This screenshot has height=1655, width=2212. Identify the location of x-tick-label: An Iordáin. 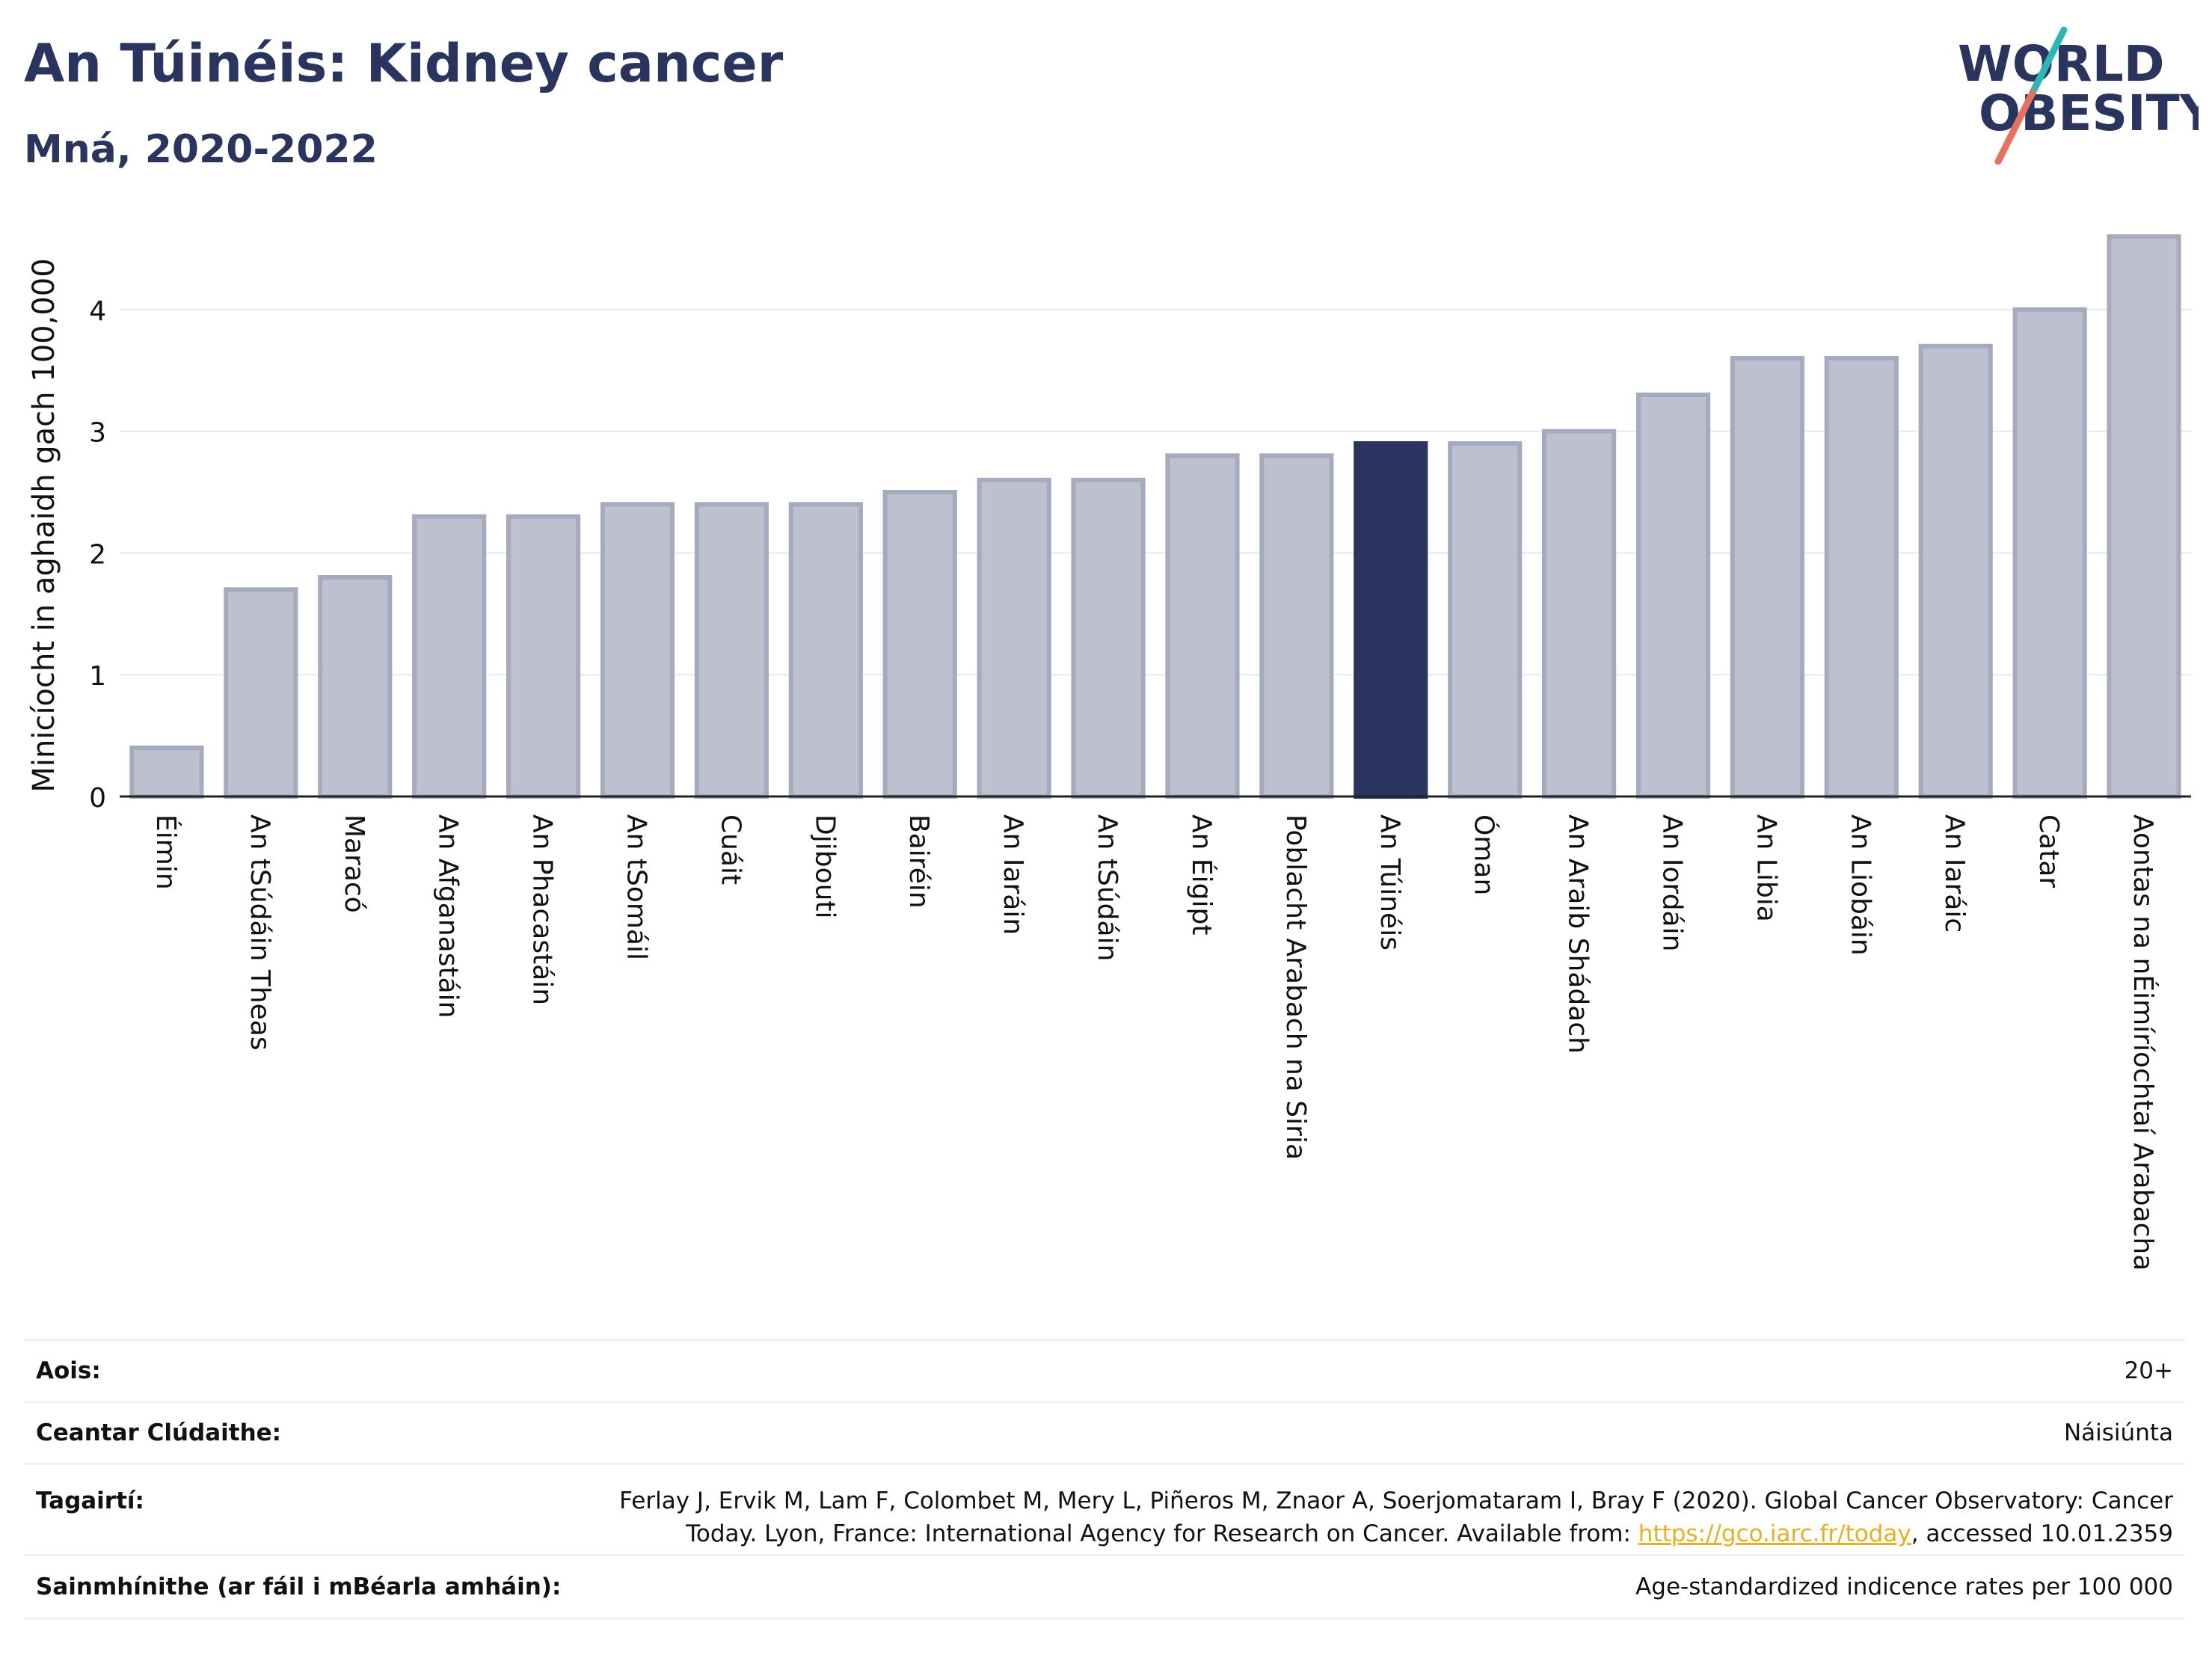
(1672, 882).